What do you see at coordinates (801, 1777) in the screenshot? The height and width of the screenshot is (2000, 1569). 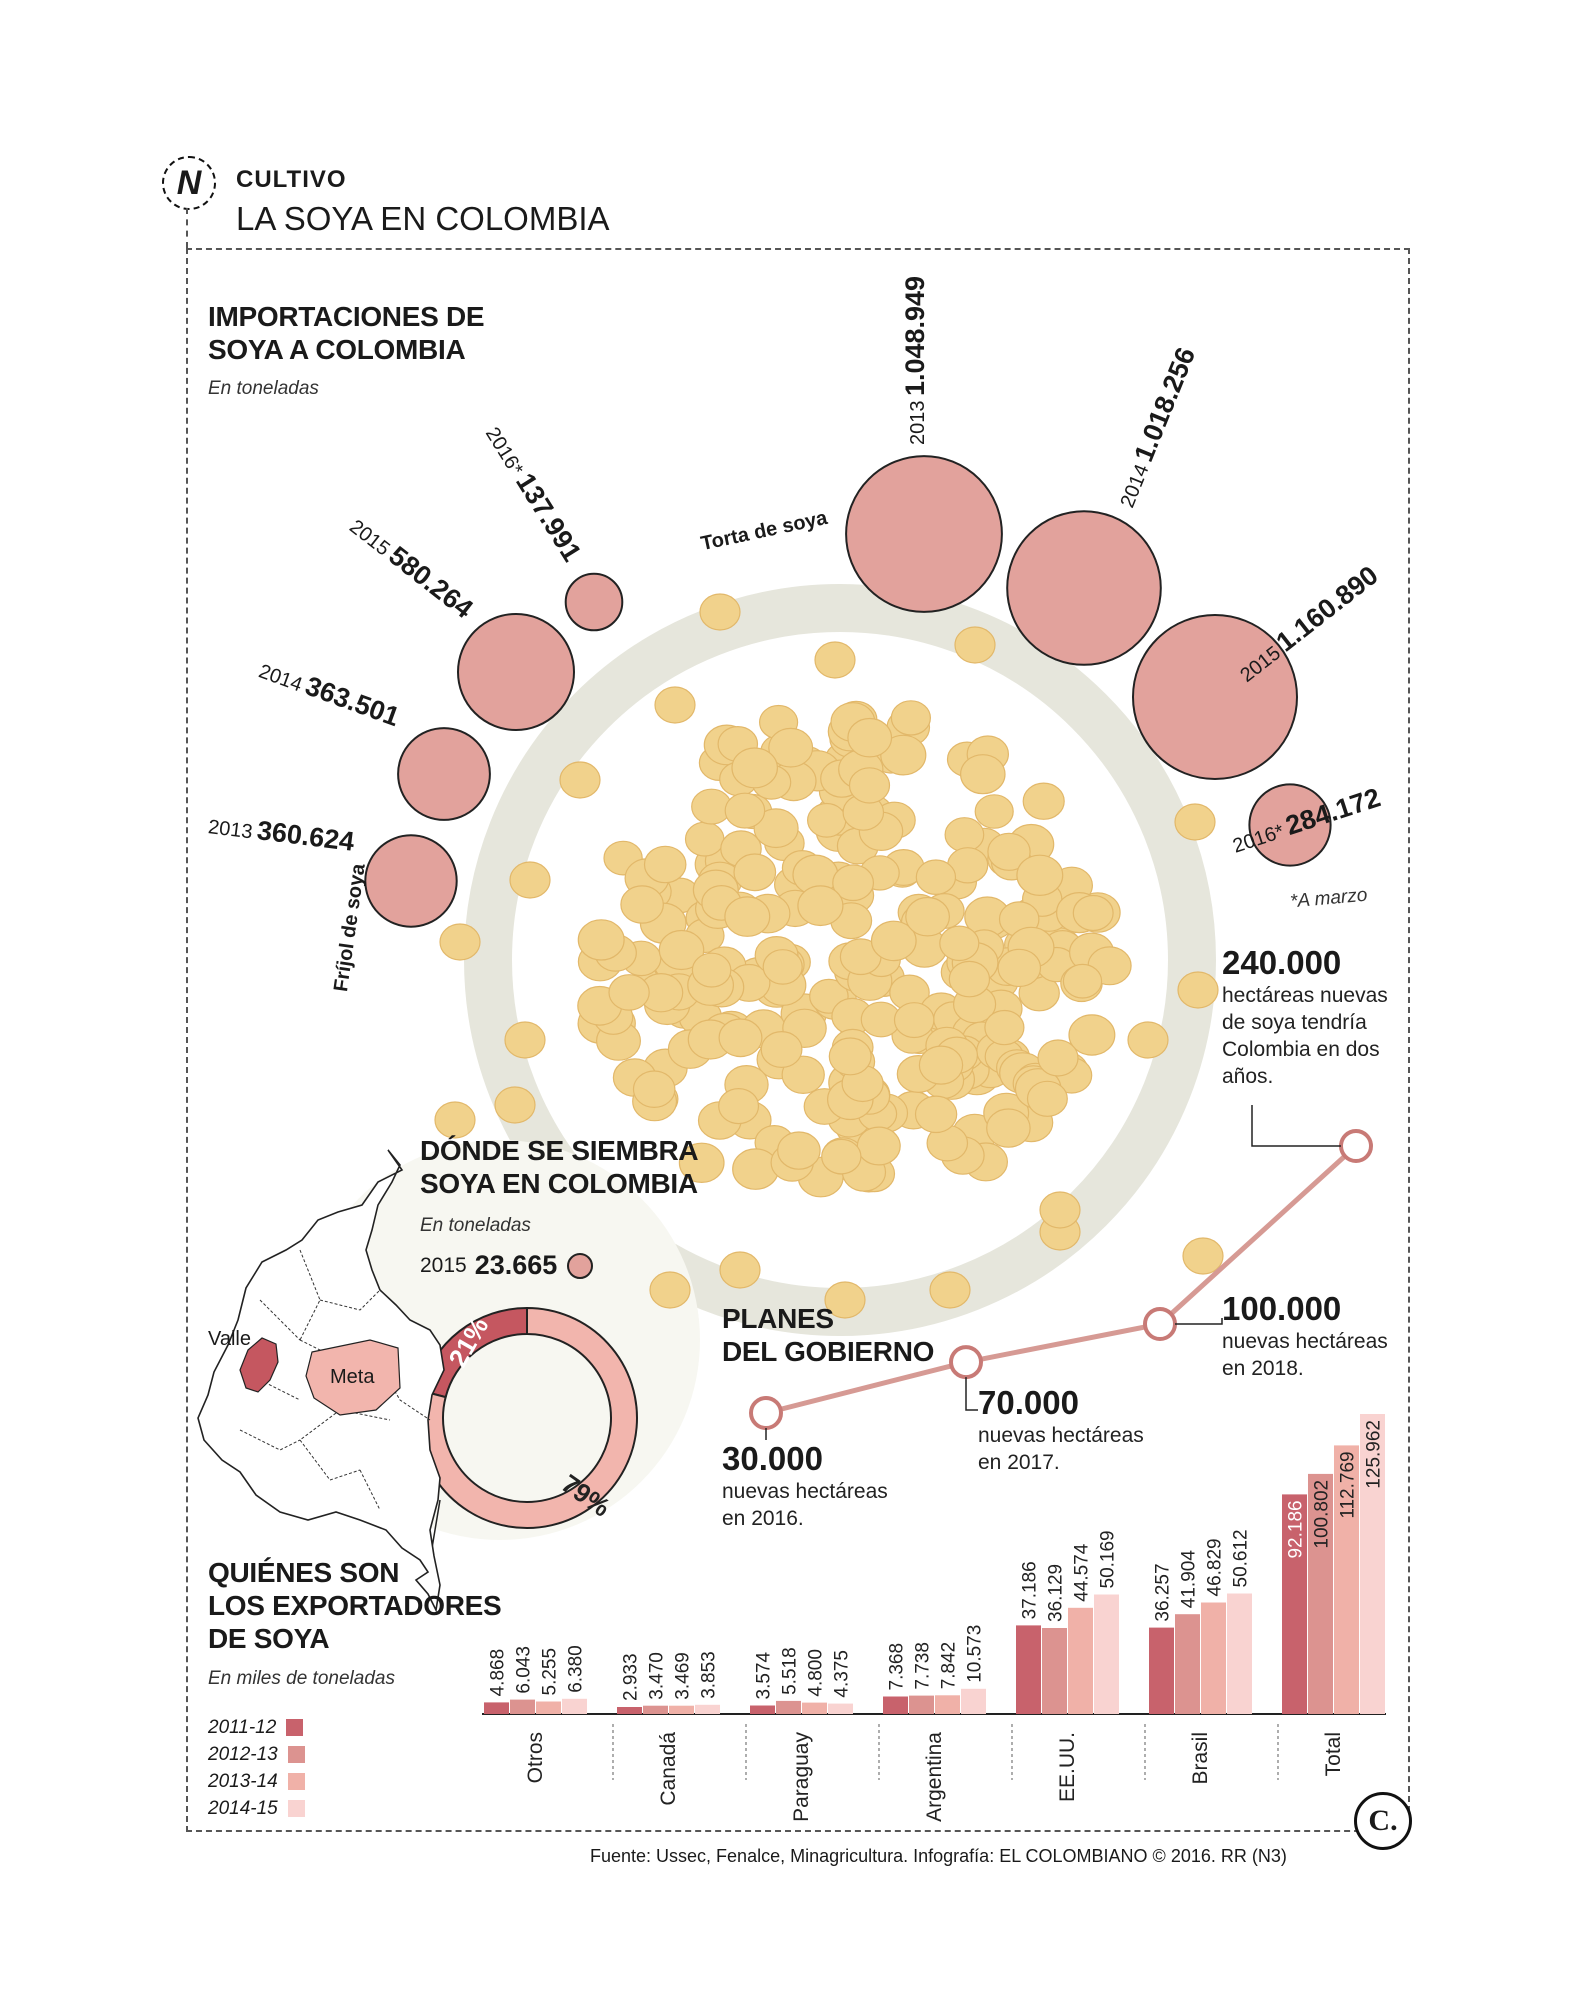 I see `category-label: Paraguay` at bounding box center [801, 1777].